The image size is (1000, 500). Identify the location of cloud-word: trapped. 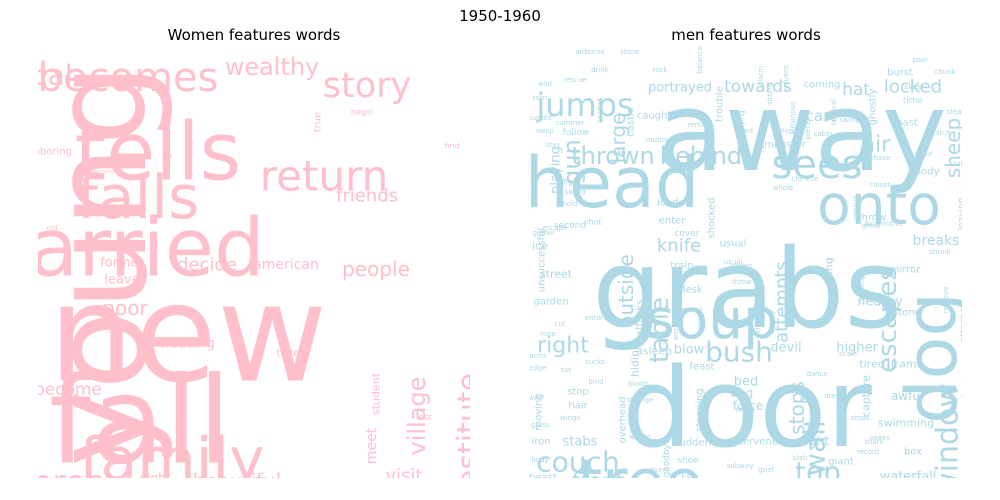
(690, 273).